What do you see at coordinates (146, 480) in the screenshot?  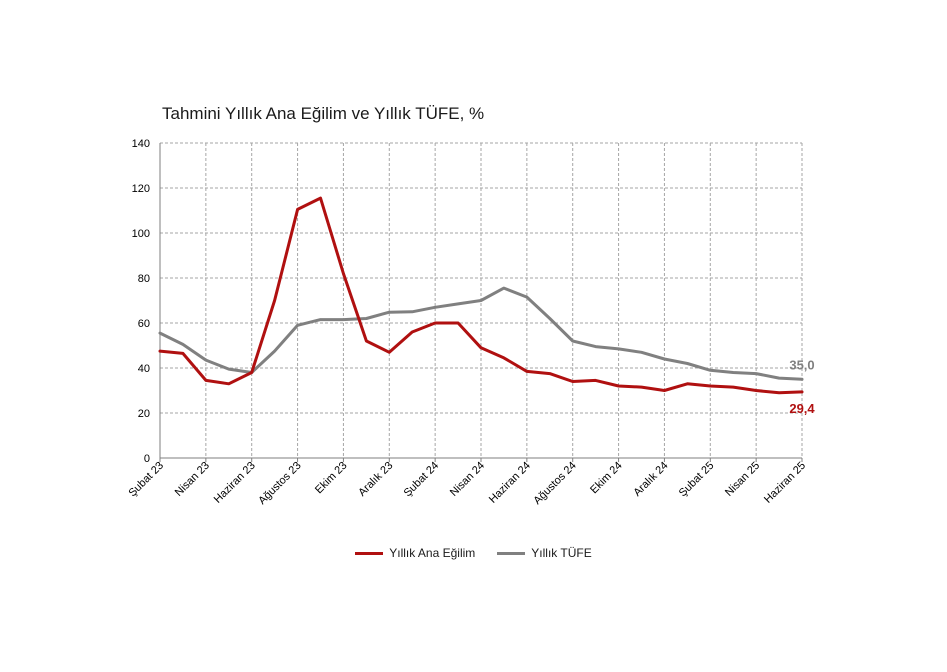 I see `x-tick-label: Şubat 23` at bounding box center [146, 480].